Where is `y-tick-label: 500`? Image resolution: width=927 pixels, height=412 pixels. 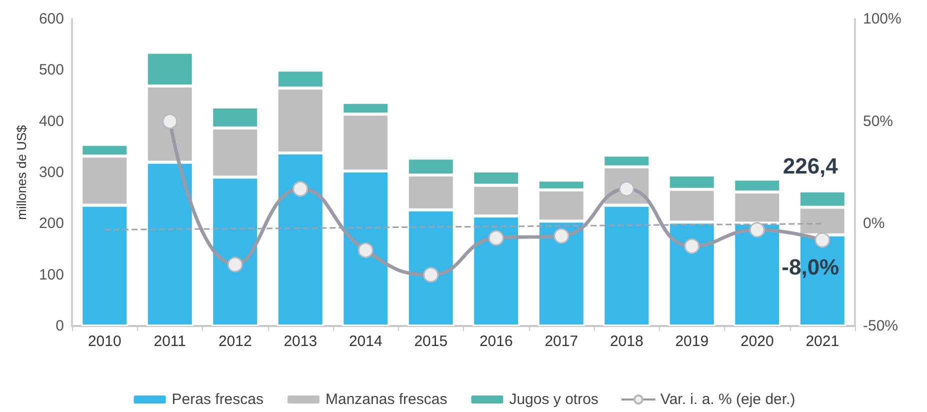
y-tick-label: 500 is located at coordinates (51, 70).